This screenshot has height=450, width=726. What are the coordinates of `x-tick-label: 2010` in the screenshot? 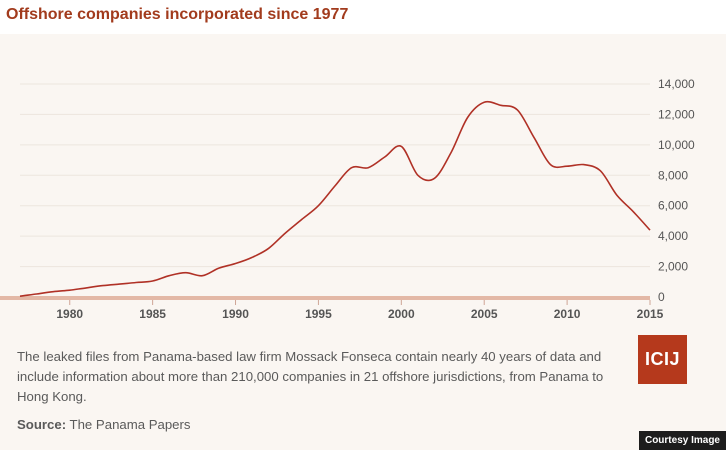 It's located at (567, 314).